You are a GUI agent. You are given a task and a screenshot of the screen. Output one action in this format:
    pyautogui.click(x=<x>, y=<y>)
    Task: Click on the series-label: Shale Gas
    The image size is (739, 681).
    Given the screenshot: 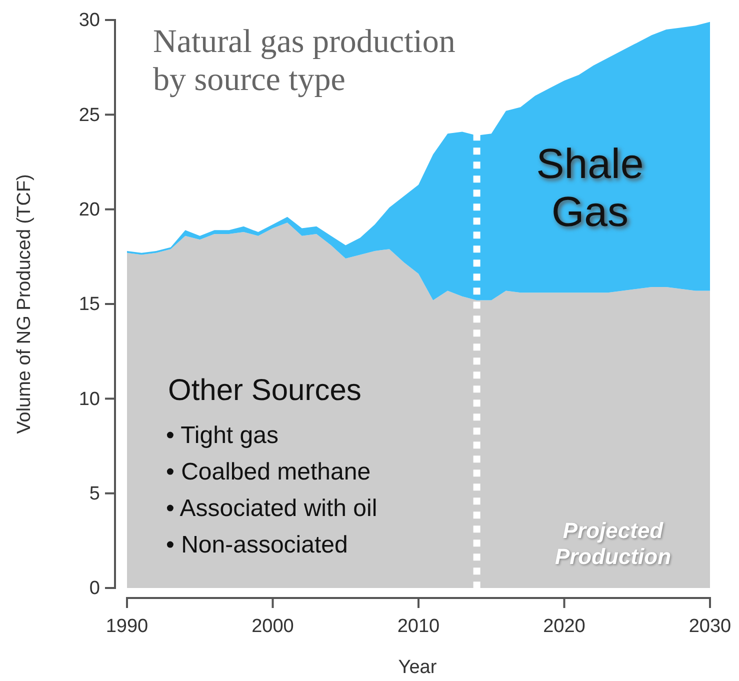 What is the action you would take?
    pyautogui.click(x=590, y=187)
    